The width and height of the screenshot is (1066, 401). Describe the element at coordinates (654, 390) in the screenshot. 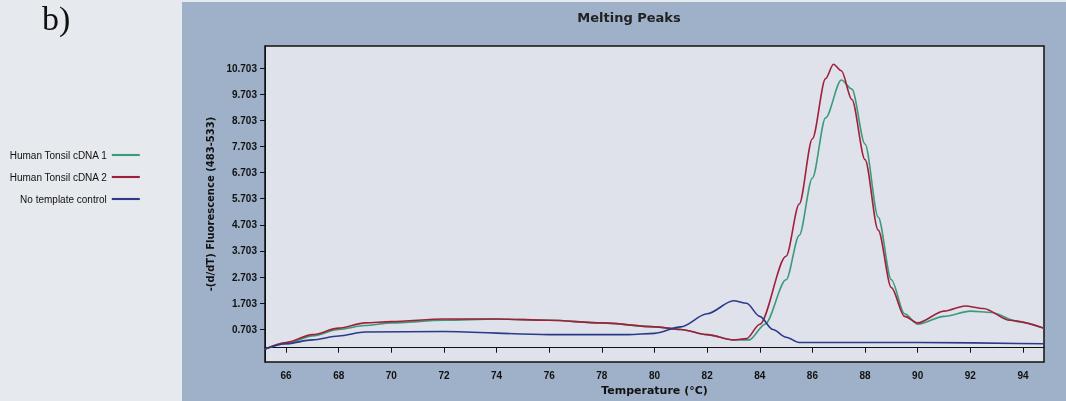

I see `x-axis-title: Temperature (°C)` at that location.